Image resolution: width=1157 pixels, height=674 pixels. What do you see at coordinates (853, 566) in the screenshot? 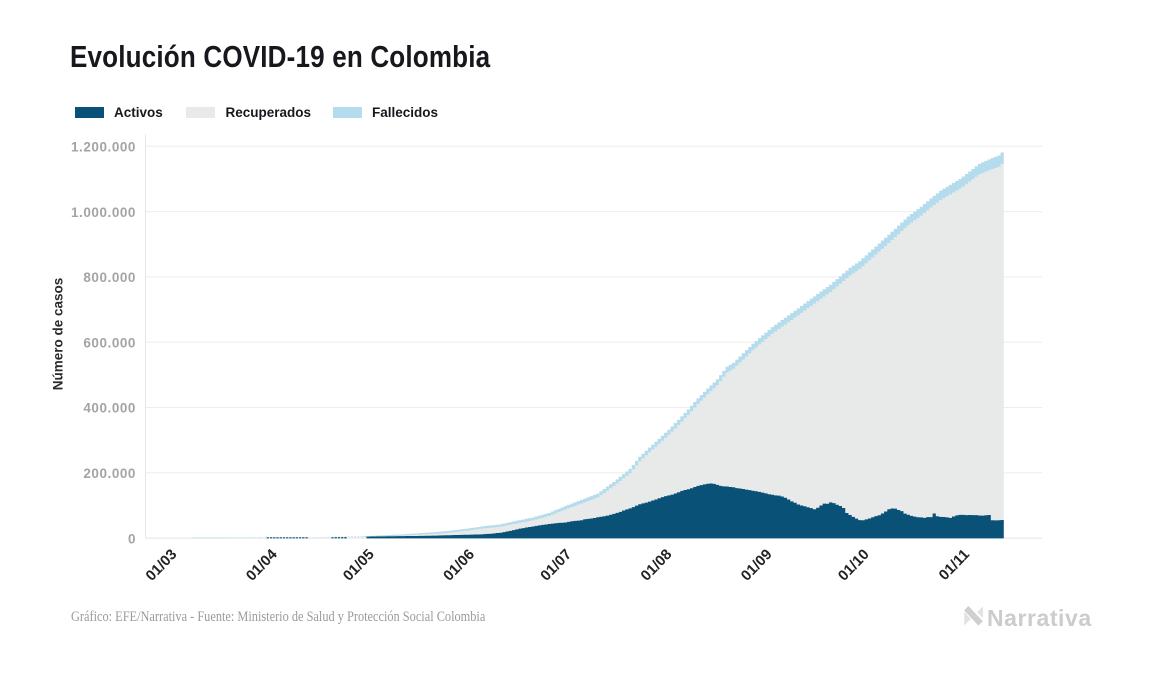
I see `svg-text: 01/10` at bounding box center [853, 566].